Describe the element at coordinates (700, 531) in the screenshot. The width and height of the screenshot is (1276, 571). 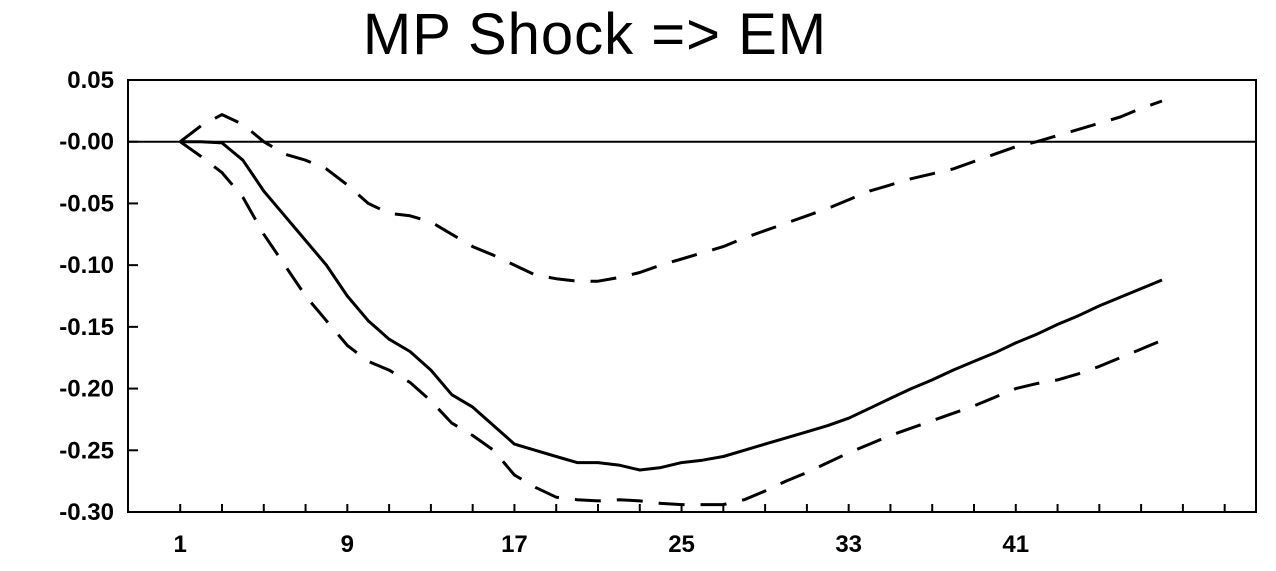
I see `x-axis-ticks: 1 9 17 25 33 41` at that location.